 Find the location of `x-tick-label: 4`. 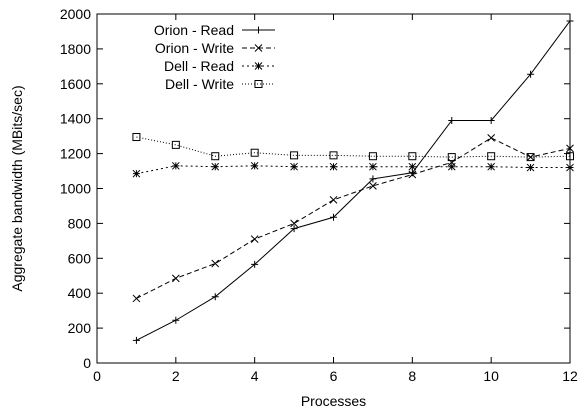

x-tick-label: 4 is located at coordinates (255, 376).